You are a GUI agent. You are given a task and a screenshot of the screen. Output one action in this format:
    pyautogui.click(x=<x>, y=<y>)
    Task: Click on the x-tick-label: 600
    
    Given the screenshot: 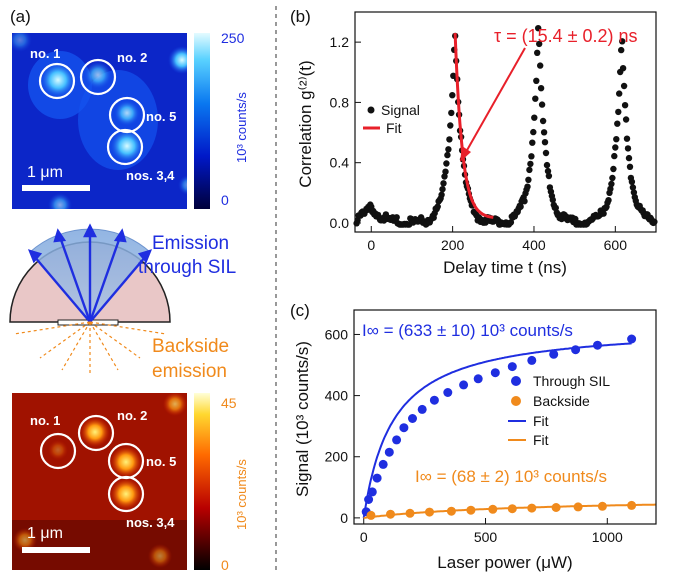 What is the action you would take?
    pyautogui.click(x=616, y=245)
    